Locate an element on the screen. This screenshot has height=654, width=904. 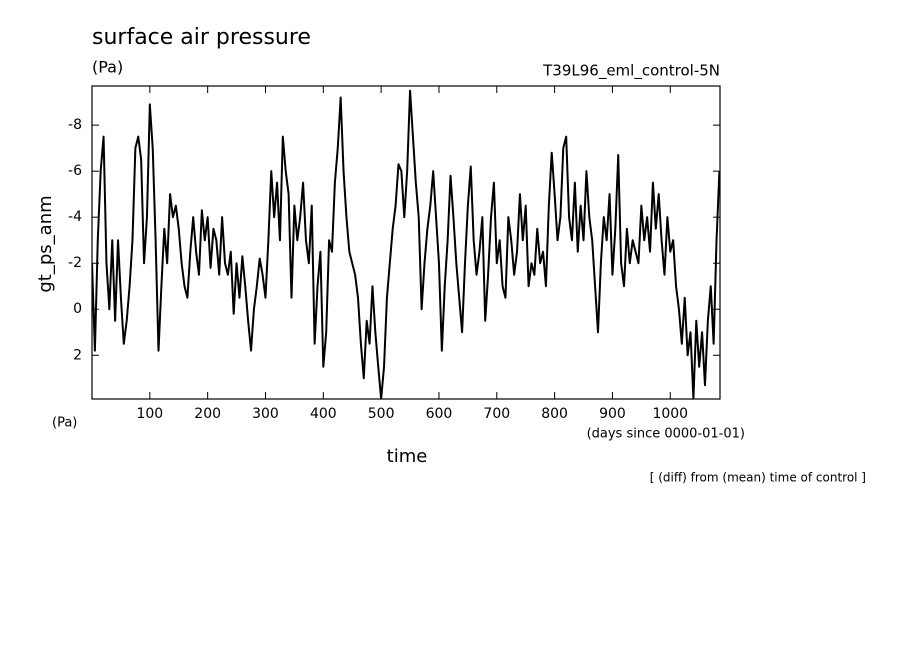
y-tick-label: 0 is located at coordinates (77, 309).